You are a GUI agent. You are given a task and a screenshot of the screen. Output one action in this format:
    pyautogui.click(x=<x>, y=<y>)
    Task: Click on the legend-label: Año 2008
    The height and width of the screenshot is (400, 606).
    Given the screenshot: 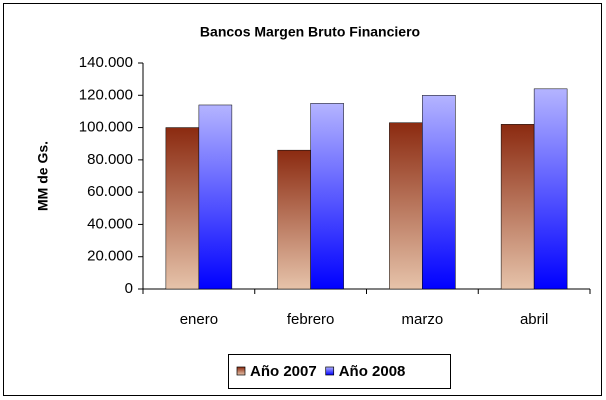 What is the action you would take?
    pyautogui.click(x=372, y=371)
    